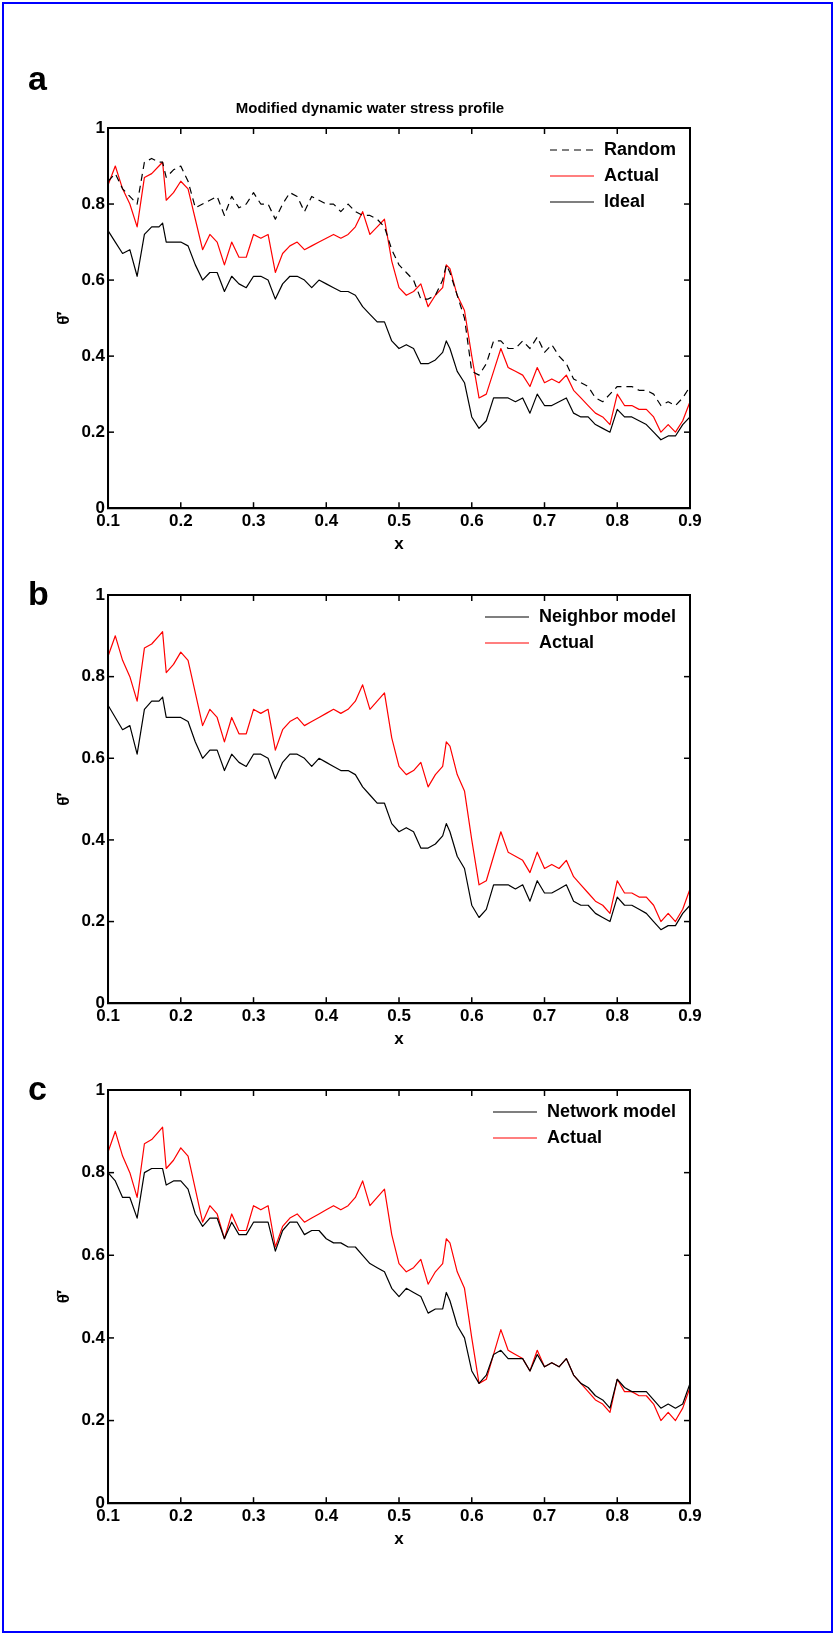 This screenshot has width=835, height=1635. Describe the element at coordinates (625, 200) in the screenshot. I see `legend-label: Ideal` at that location.